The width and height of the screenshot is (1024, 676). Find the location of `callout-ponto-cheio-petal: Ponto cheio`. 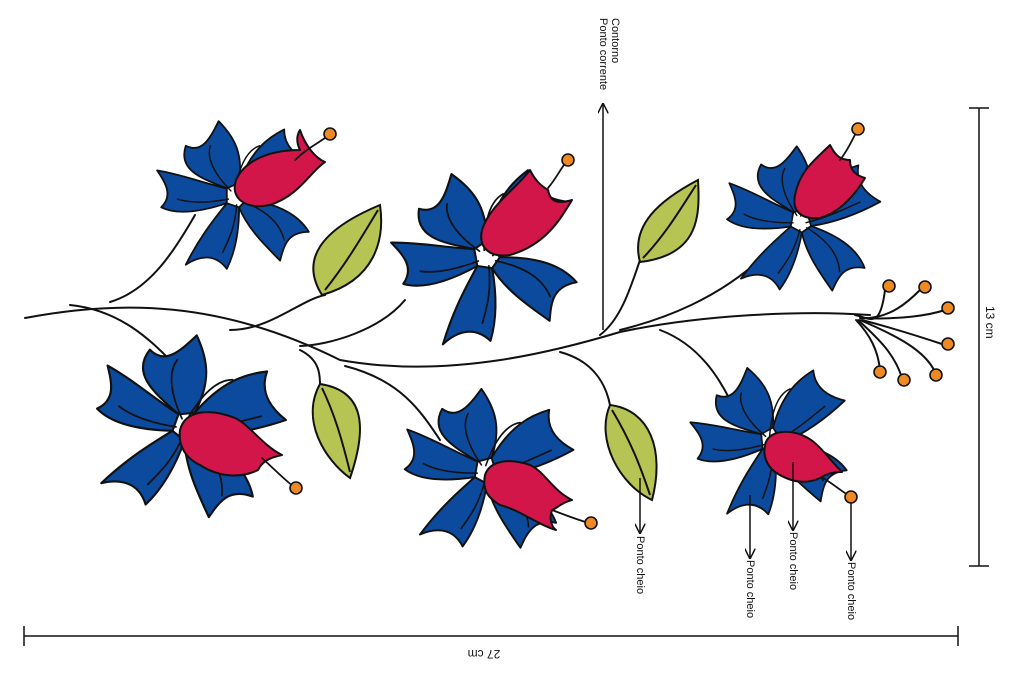

callout-ponto-cheio-petal: Ponto cheio is located at coordinates (750, 556).